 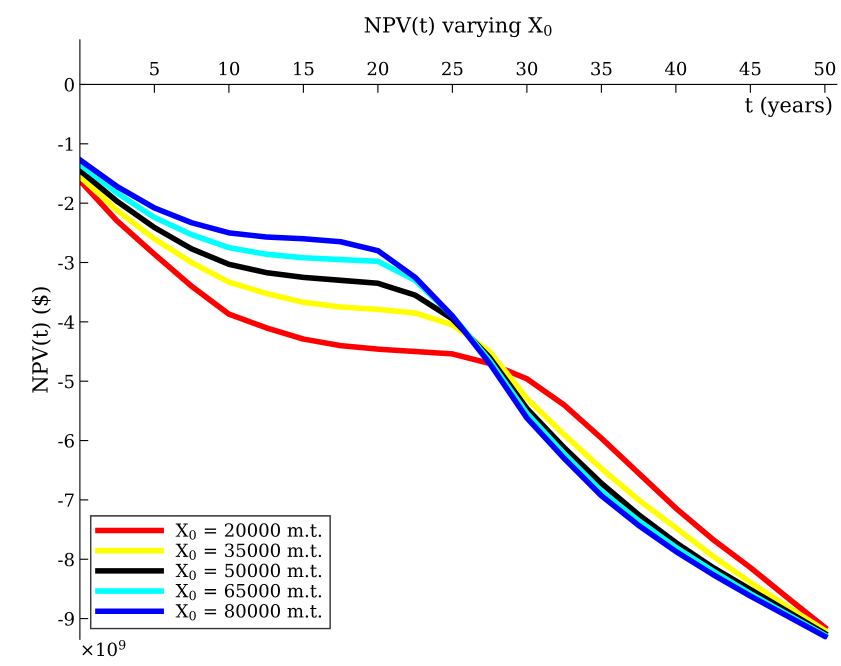 I want to click on y-tick-label: -3, so click(x=66, y=263).